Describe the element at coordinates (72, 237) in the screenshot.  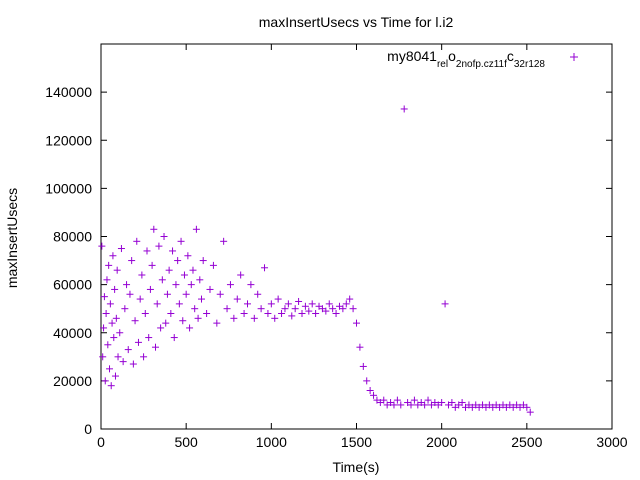
I see `y-tick-label: 80000` at that location.